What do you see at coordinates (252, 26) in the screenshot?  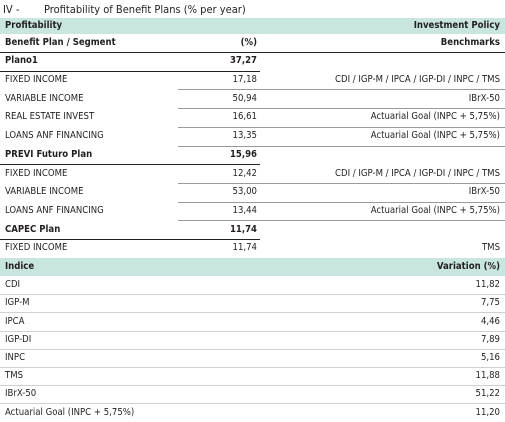 I see `section-header` at bounding box center [252, 26].